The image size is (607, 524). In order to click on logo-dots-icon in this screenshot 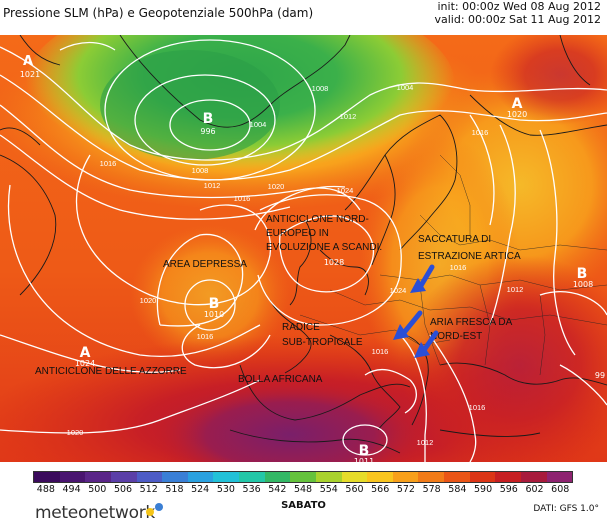, I will do `click(154, 509)`.